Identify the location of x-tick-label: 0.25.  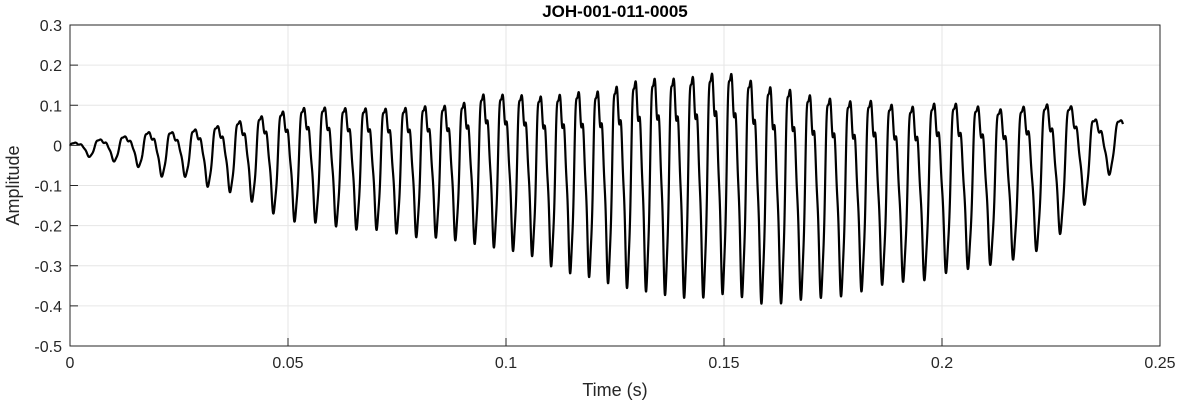
(1159, 363).